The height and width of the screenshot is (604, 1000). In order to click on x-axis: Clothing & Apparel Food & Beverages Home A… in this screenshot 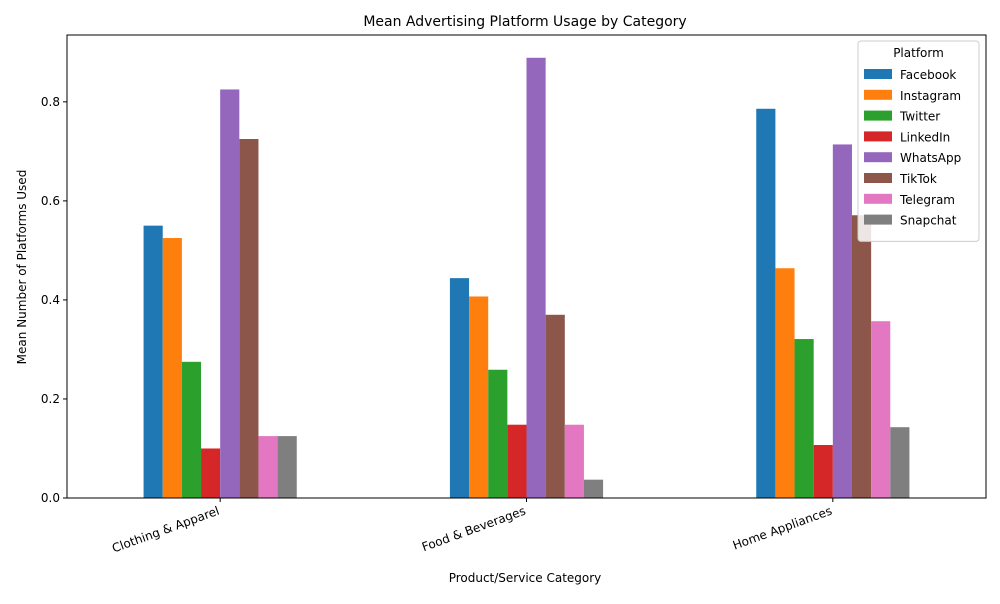, I will do `click(472, 526)`.